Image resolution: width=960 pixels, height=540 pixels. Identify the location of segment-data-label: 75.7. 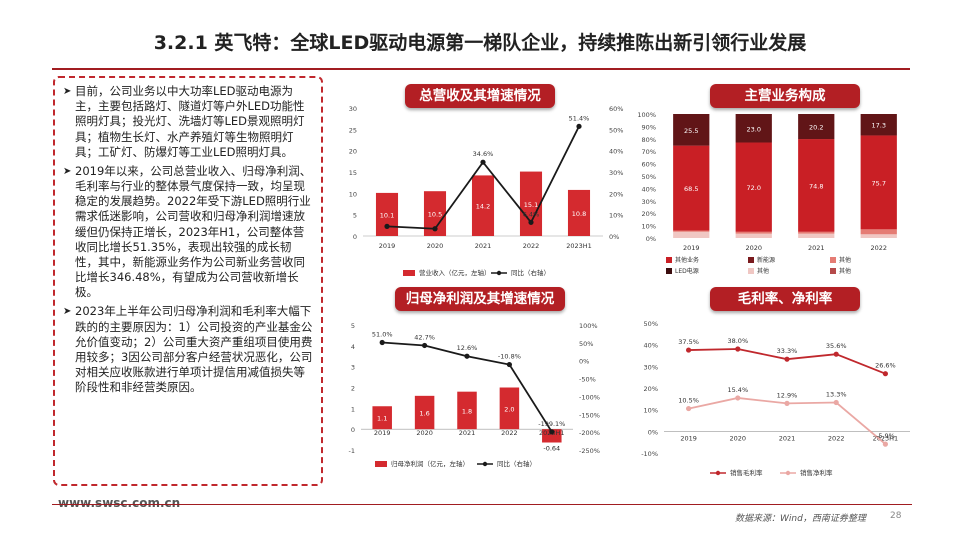
(879, 183).